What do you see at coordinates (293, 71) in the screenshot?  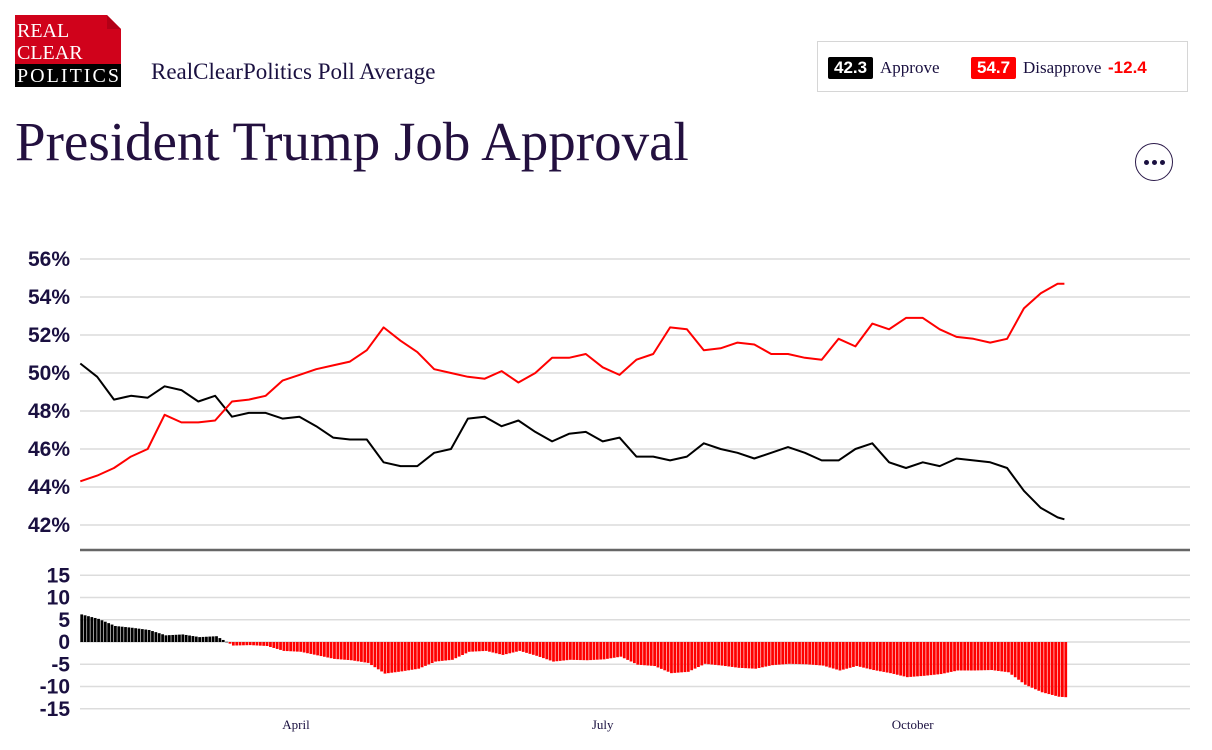 I see `poll-average-subtitle: RealClearPolitics Poll Average` at bounding box center [293, 71].